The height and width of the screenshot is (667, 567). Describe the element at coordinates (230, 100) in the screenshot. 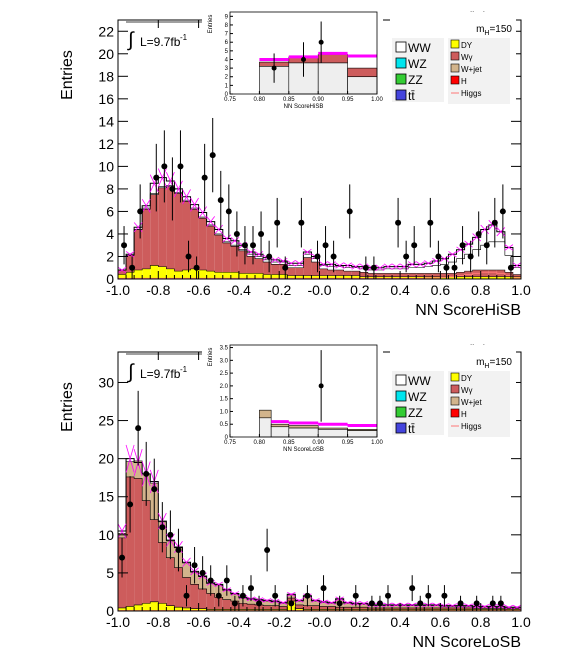

I see `inset-x-tick-label: 0.75` at that location.